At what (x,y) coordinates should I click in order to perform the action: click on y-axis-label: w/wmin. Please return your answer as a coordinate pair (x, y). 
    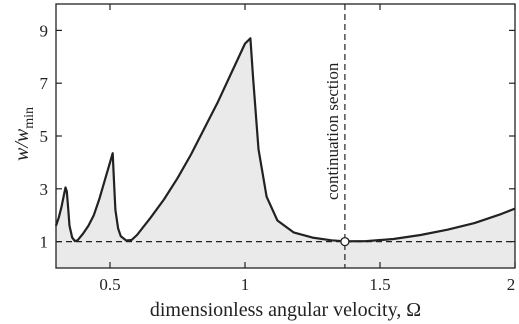
    Looking at the image, I should click on (24, 134).